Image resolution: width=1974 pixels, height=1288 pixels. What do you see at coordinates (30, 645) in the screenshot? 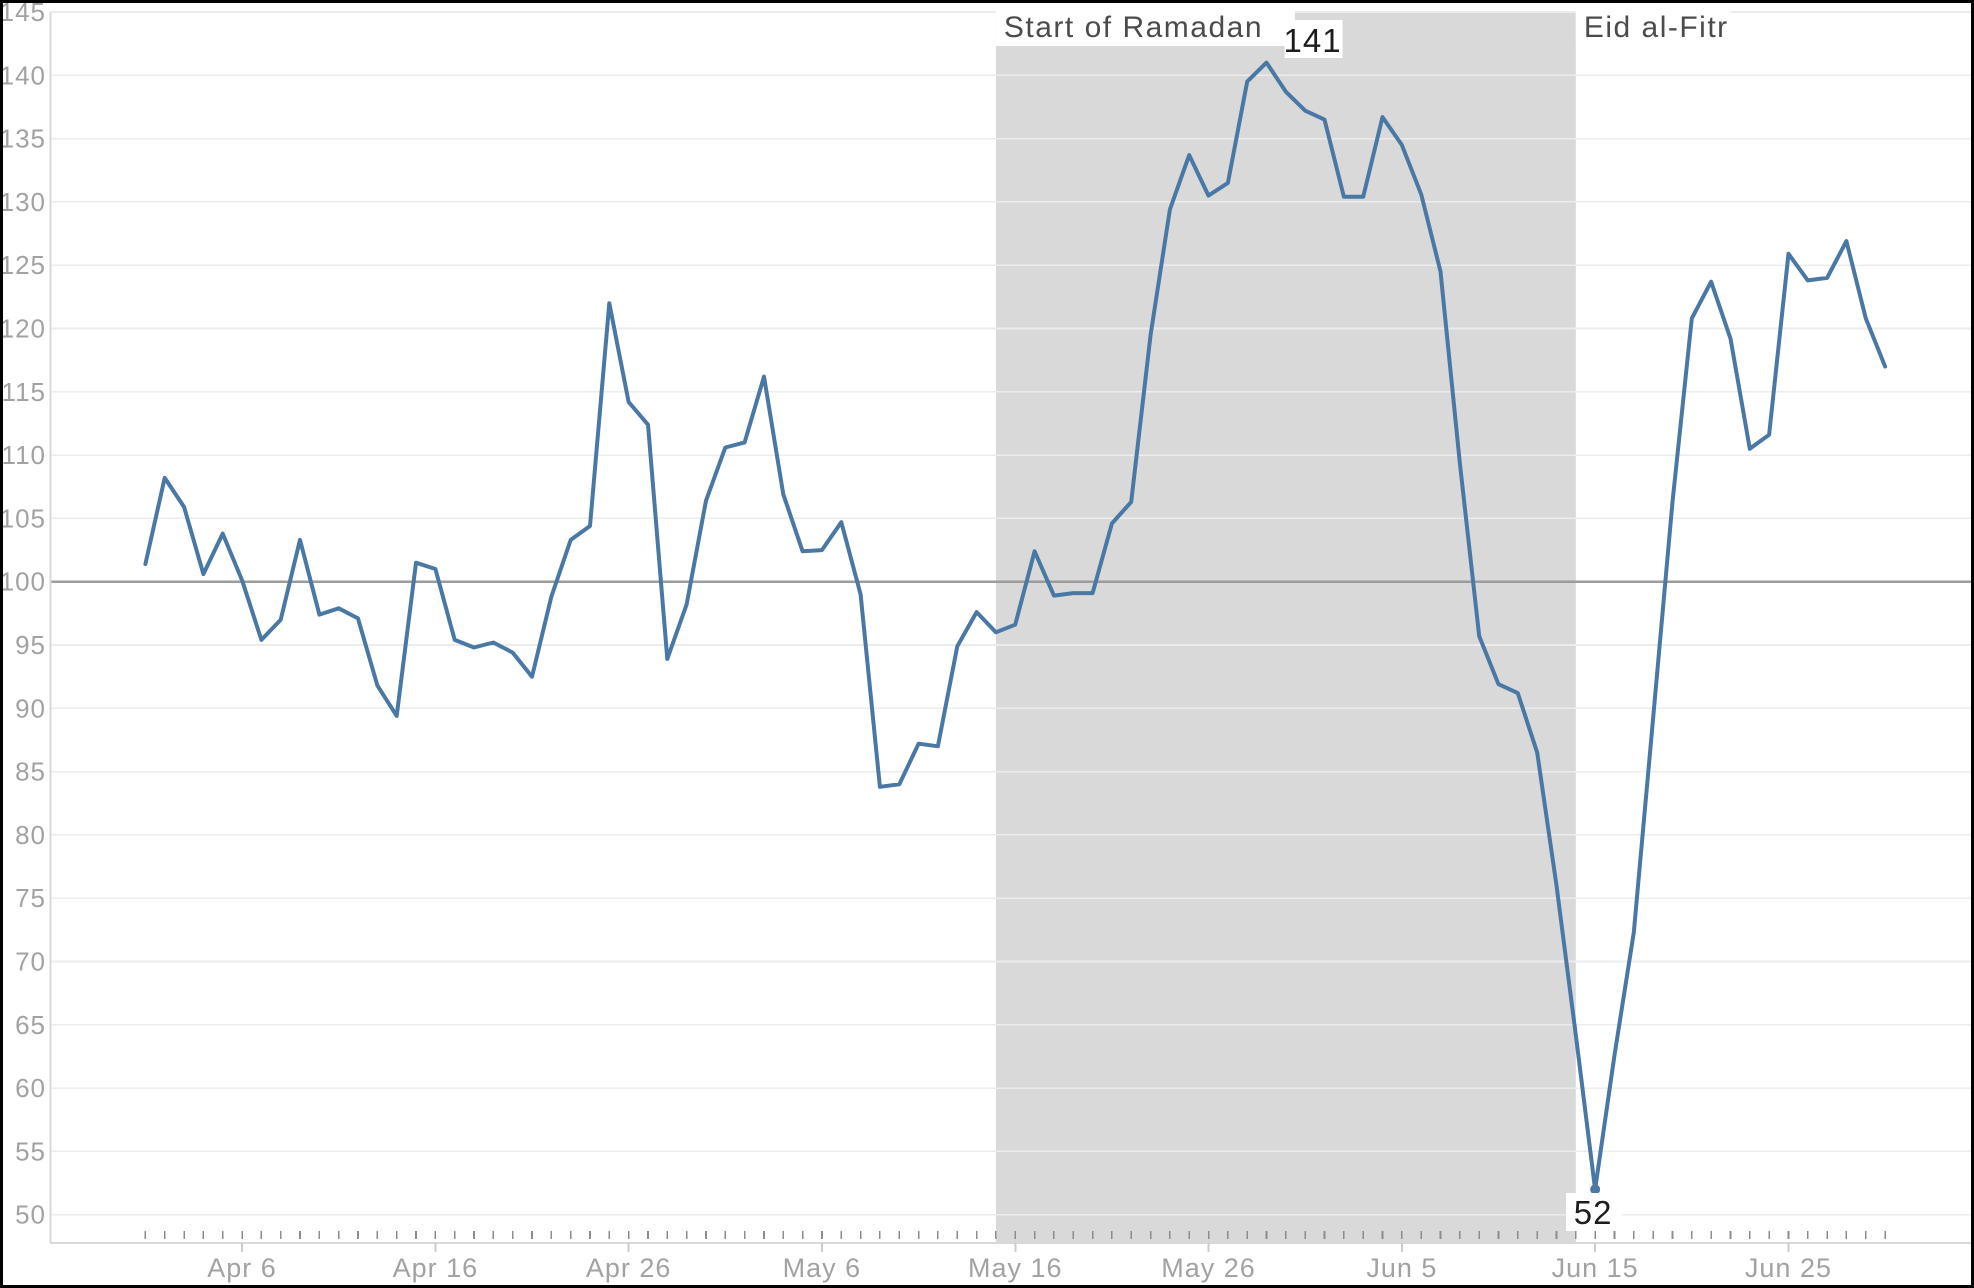
I see `y-tick-label: 95` at bounding box center [30, 645].